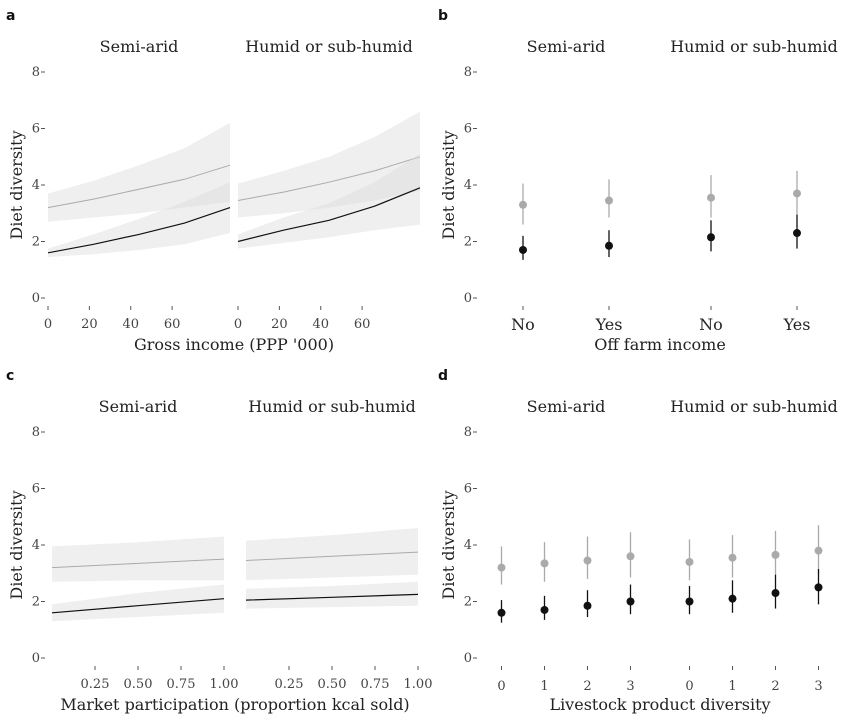 This screenshot has height=720, width=864. I want to click on x-tick-label: 60, so click(362, 324).